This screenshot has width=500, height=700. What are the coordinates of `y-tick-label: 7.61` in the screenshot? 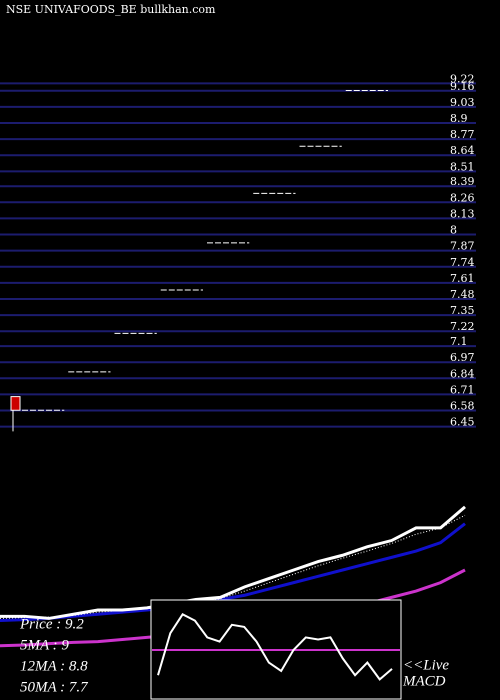 It's located at (462, 278).